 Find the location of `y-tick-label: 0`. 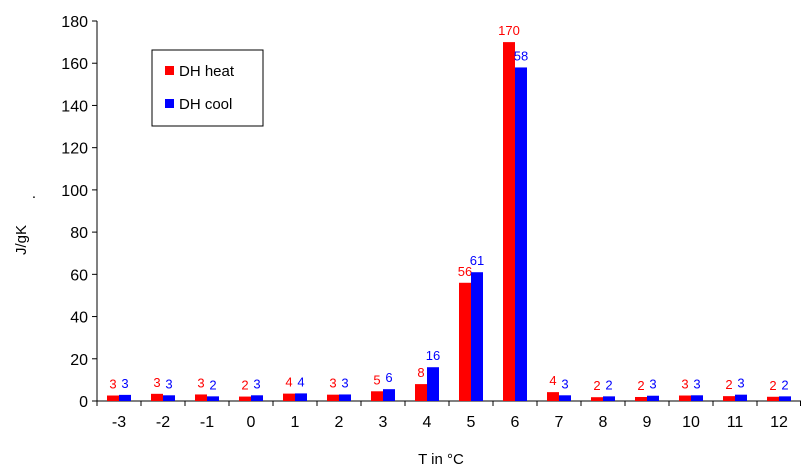

y-tick-label: 0 is located at coordinates (83, 402).